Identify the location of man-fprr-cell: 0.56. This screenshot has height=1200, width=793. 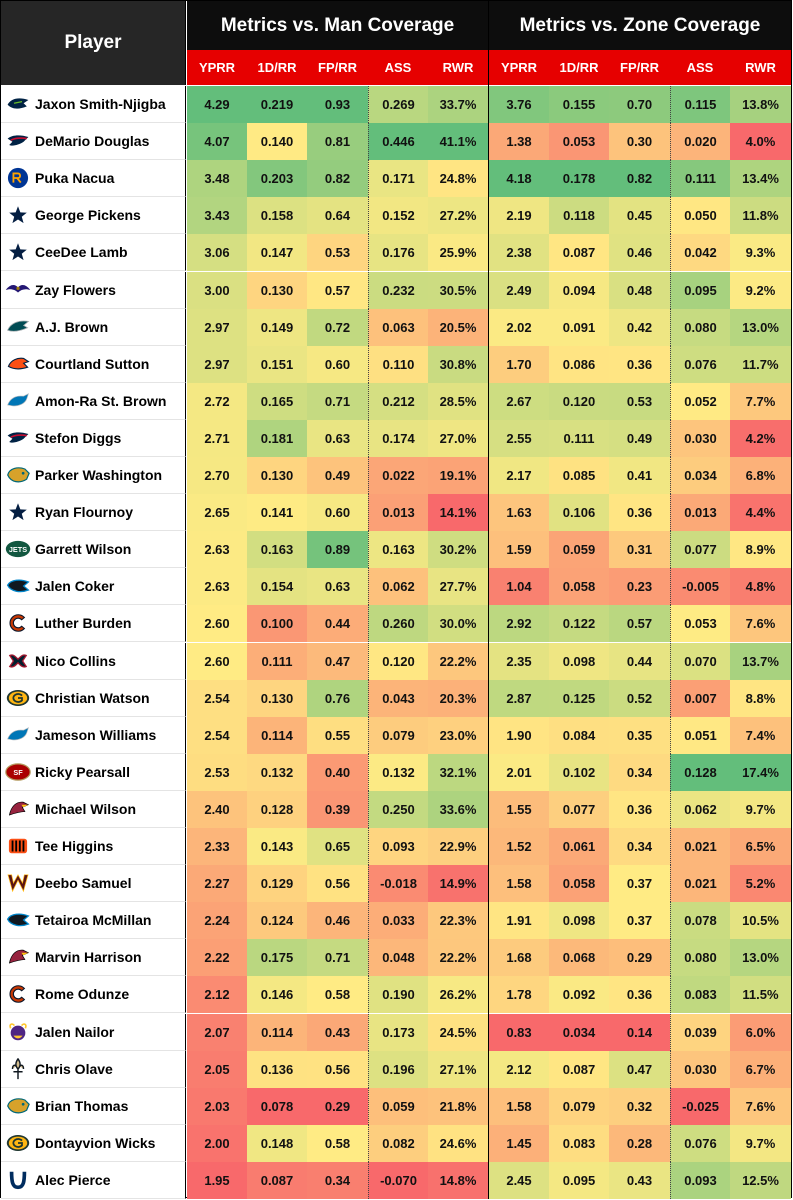
(337, 1069).